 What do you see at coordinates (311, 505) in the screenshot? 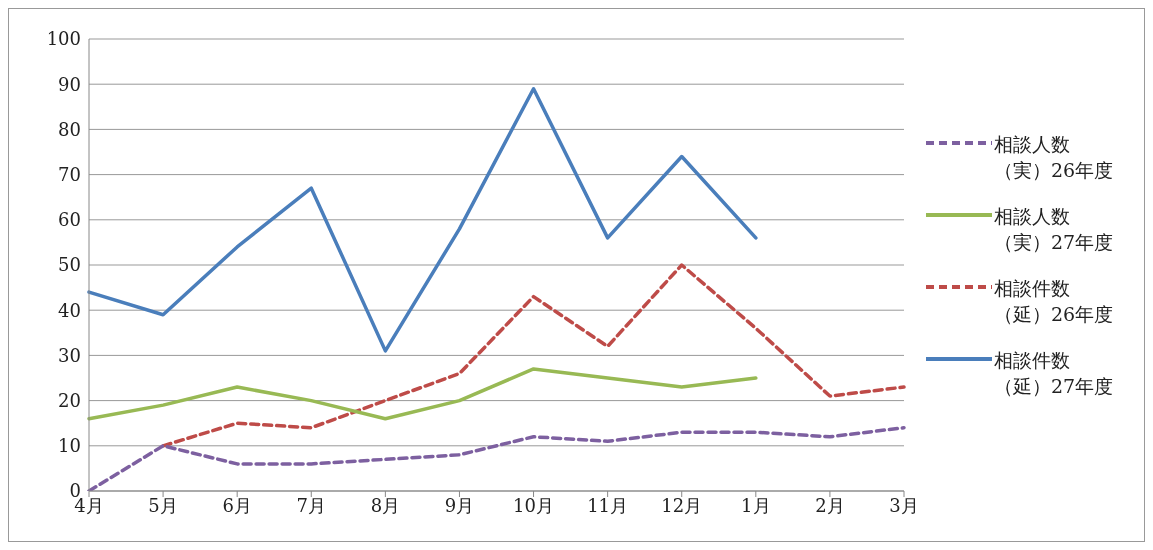
I see `x-tick-label: 7月` at bounding box center [311, 505].